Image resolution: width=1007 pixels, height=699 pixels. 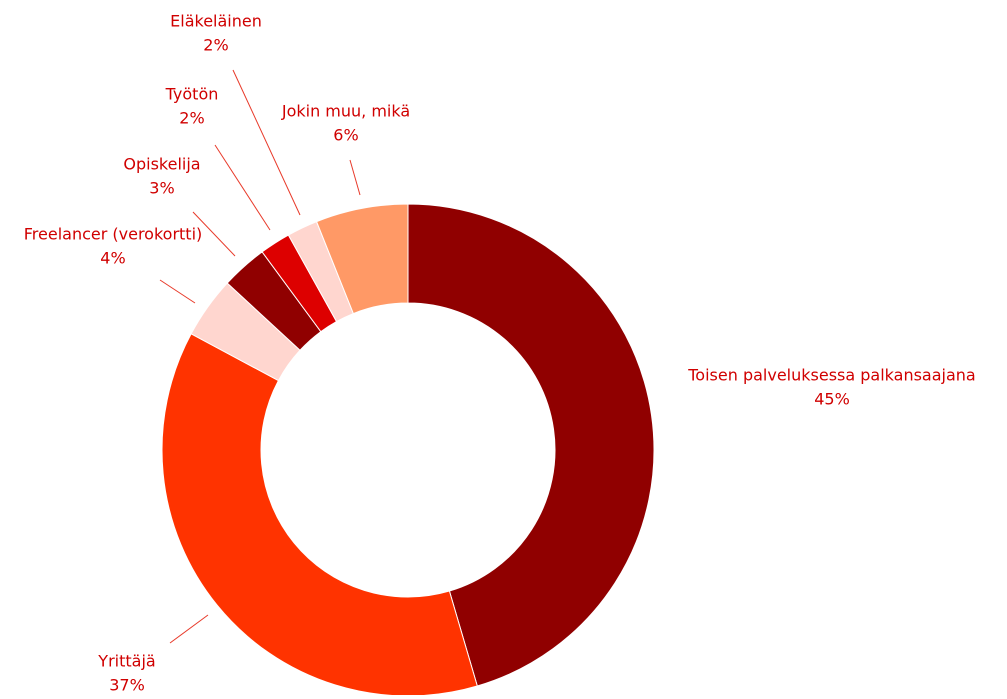 I want to click on slice-value-label: 37%, so click(x=127, y=685).